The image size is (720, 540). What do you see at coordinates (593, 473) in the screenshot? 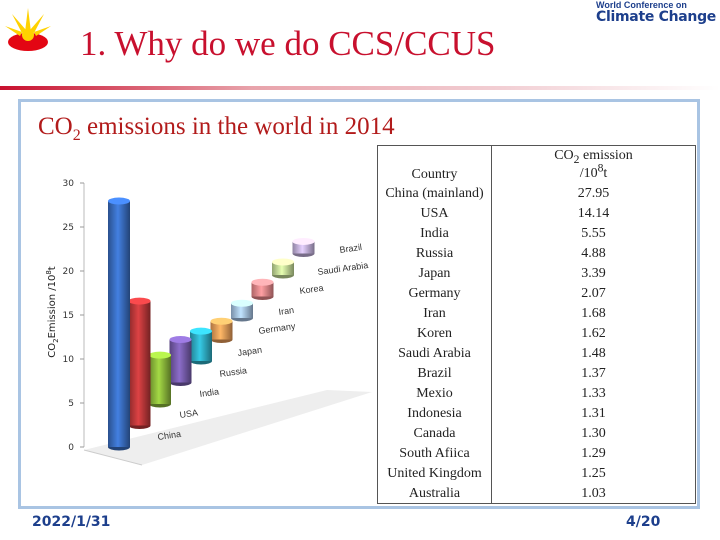
I see `emission-cell: 1.25` at bounding box center [593, 473].